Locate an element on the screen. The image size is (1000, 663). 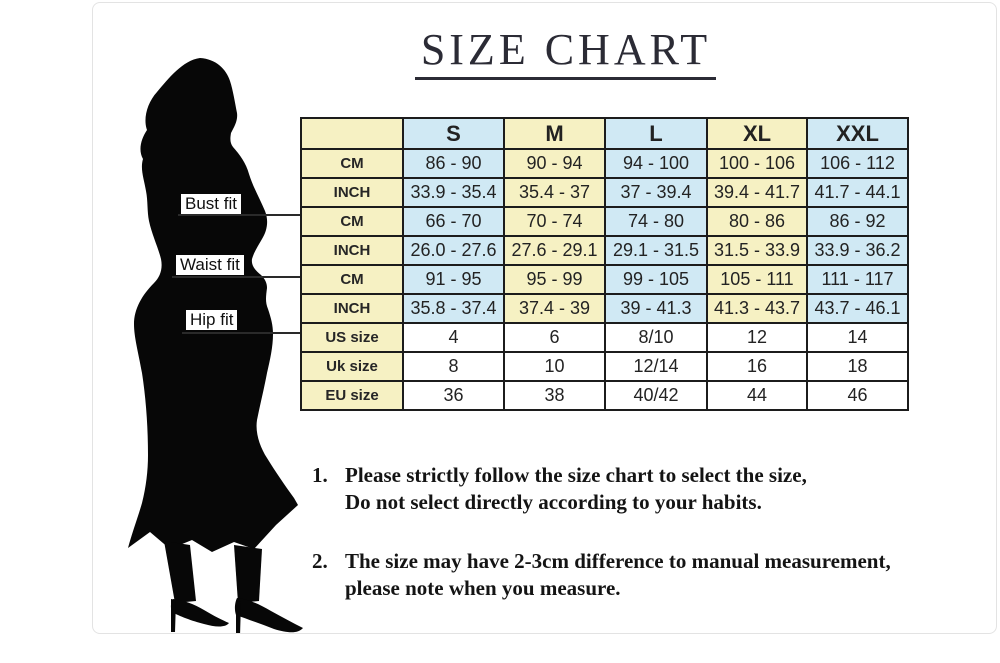
hip-fit-line is located at coordinates (241, 333).